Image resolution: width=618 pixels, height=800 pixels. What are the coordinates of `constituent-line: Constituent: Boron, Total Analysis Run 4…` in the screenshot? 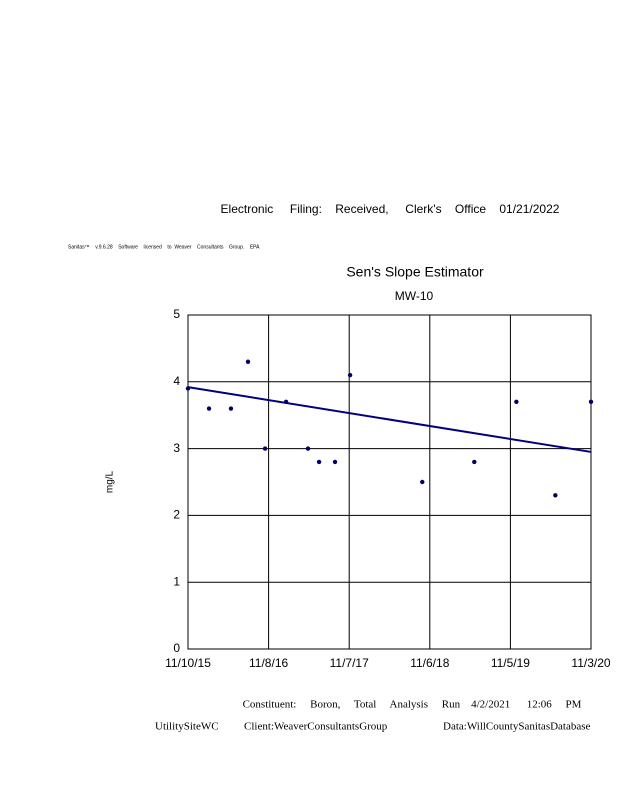 It's located at (412, 705).